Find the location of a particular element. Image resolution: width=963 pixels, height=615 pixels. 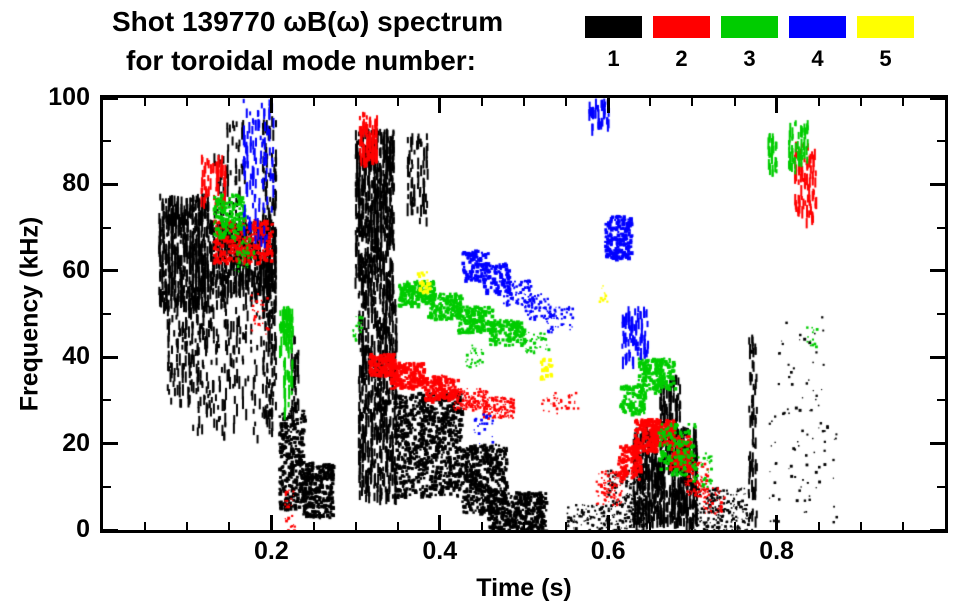

x-tick-label: 0.4 is located at coordinates (440, 551).